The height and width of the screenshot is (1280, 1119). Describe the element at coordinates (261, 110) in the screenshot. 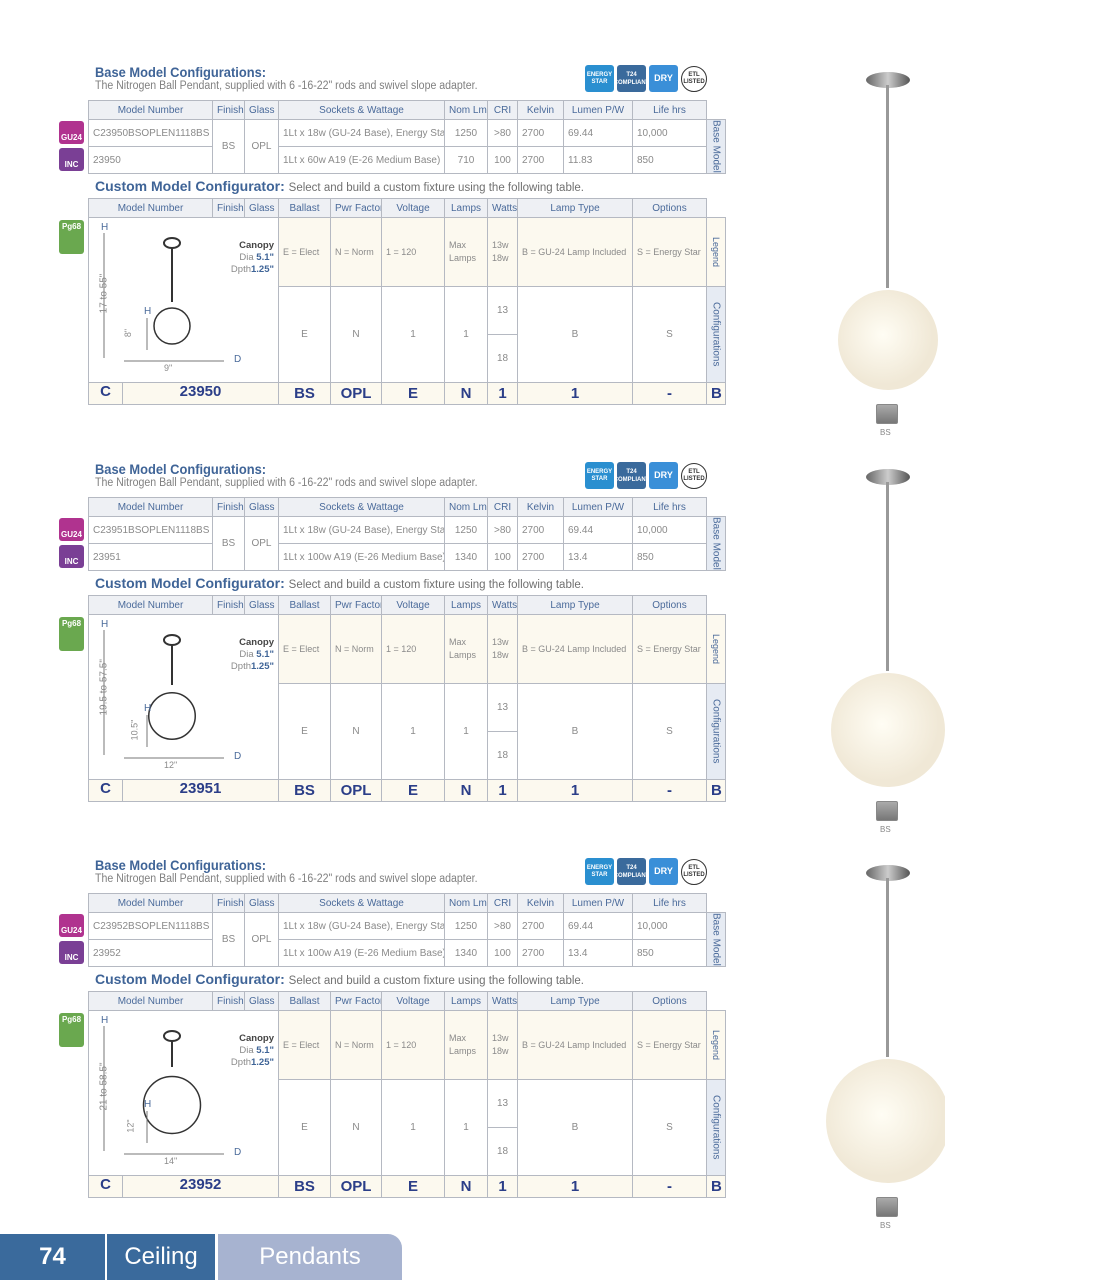

I see `column-header: Glass` at that location.